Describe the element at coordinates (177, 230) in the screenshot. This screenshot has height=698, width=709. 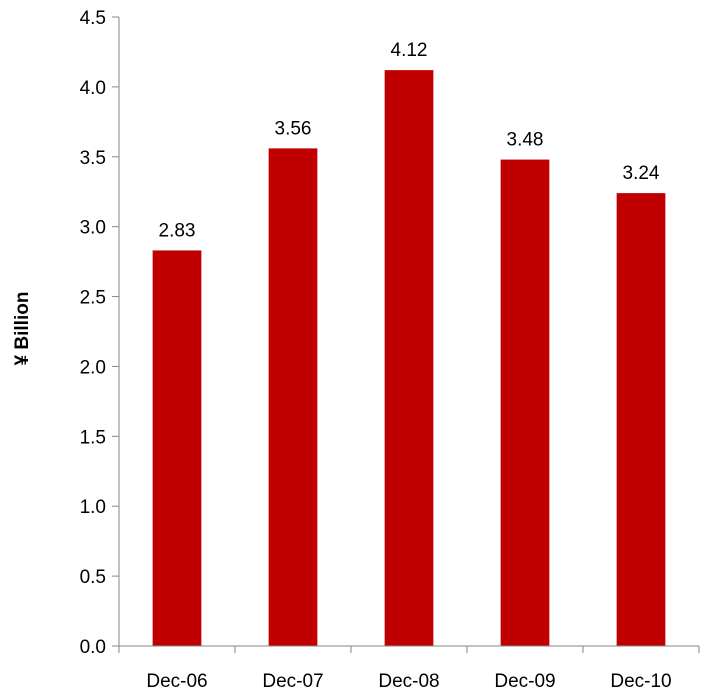
I see `data-label: 2.83` at that location.